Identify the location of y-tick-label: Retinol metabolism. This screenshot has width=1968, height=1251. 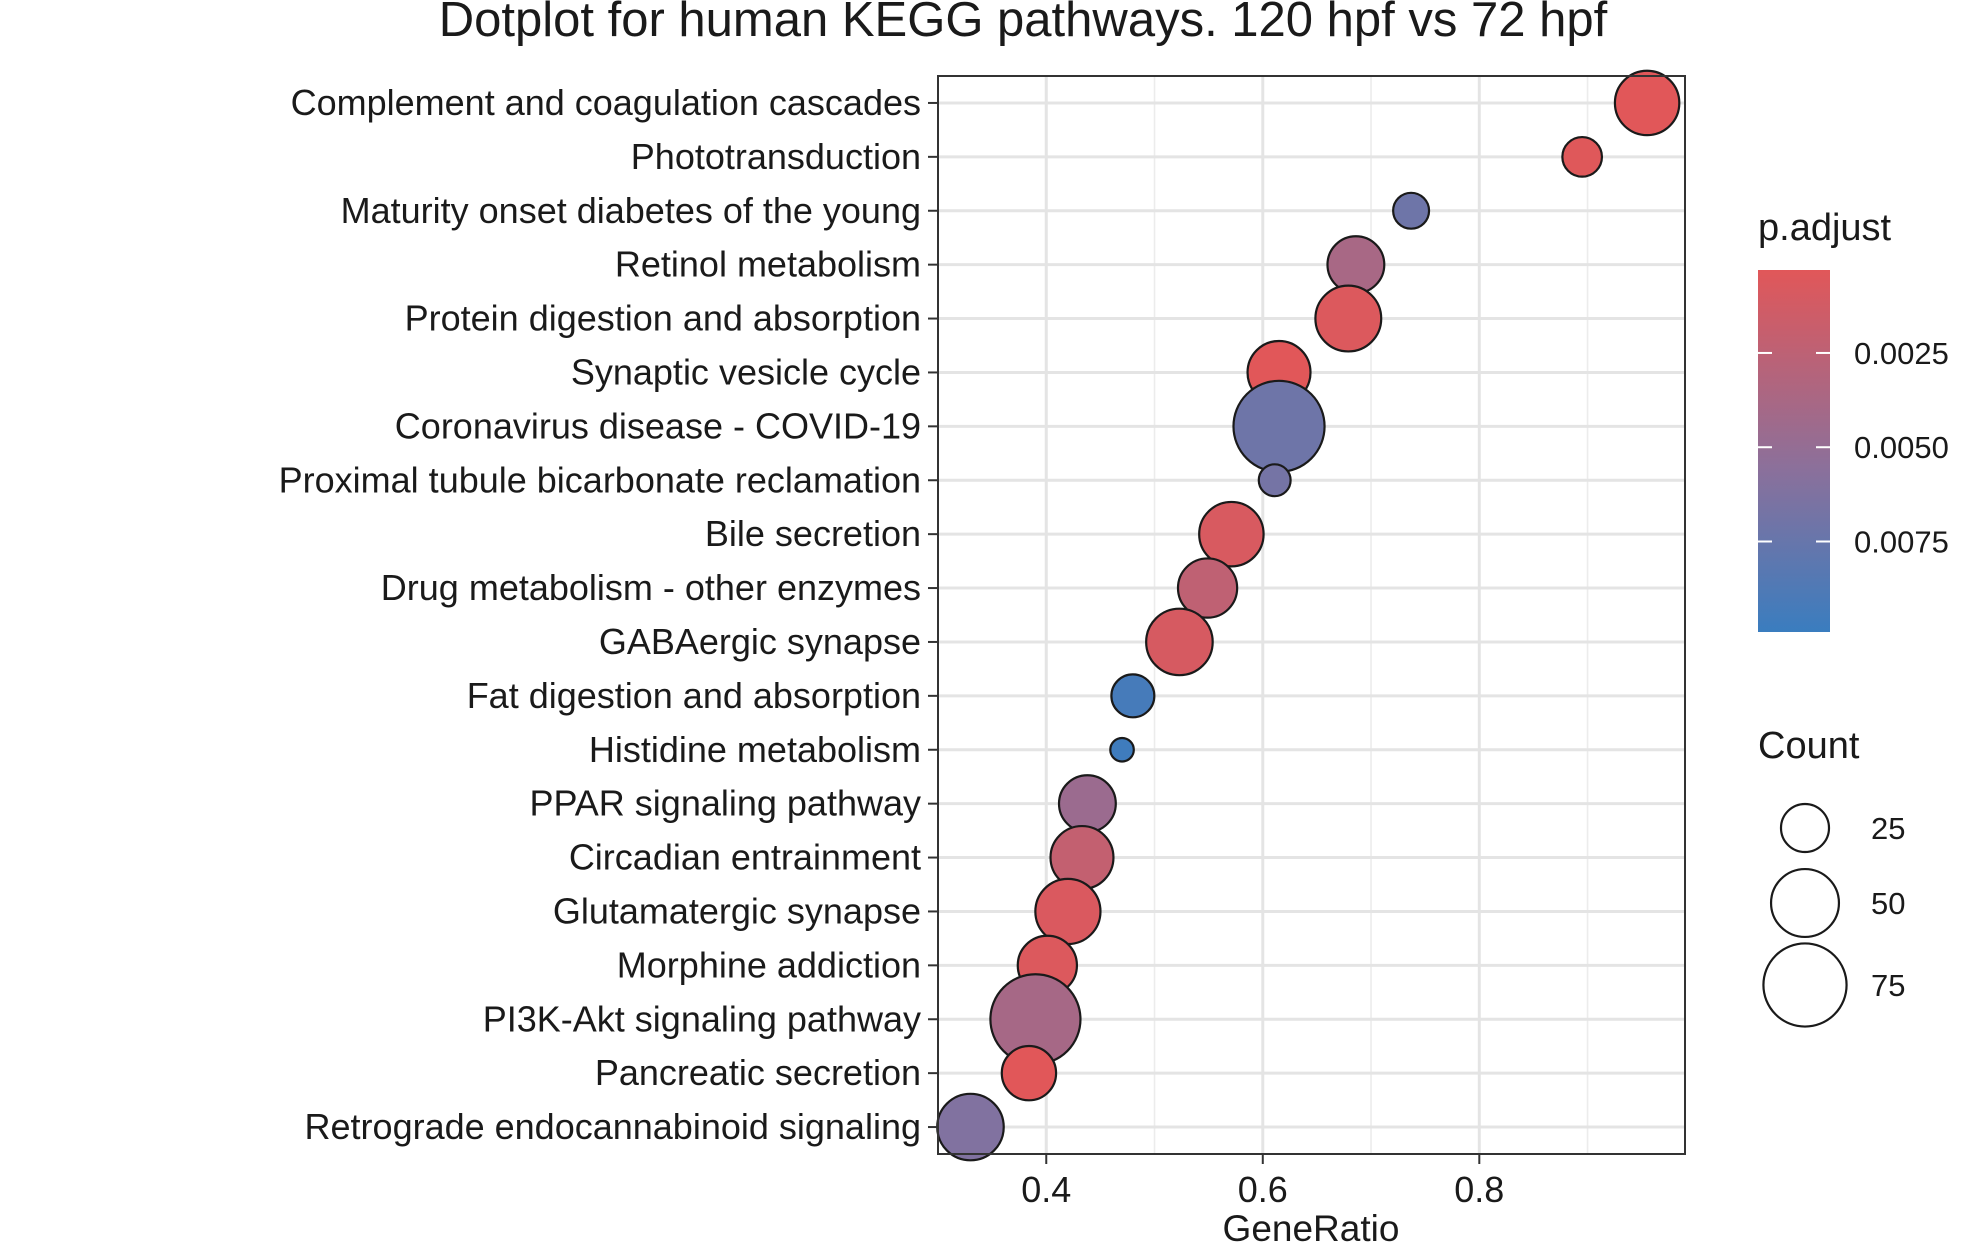
(768, 264).